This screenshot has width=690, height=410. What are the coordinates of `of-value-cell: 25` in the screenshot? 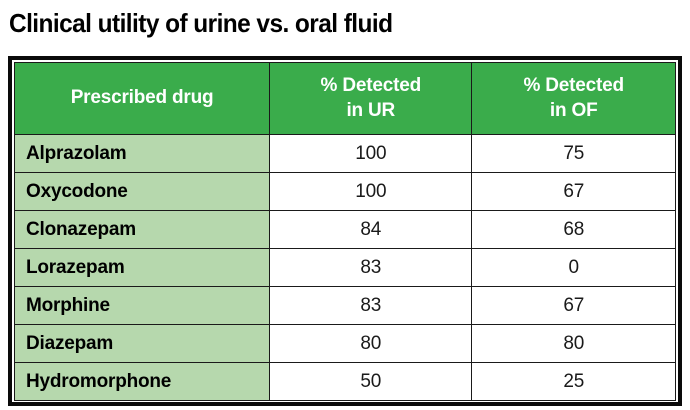 It's located at (573, 381).